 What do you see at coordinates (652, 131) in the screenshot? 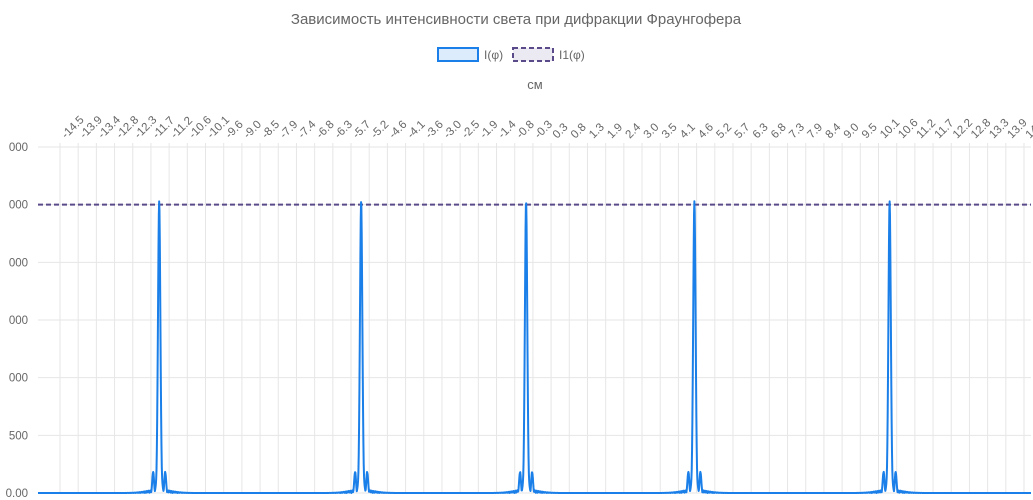
I see `x-tick-label: 3.0` at bounding box center [652, 131].